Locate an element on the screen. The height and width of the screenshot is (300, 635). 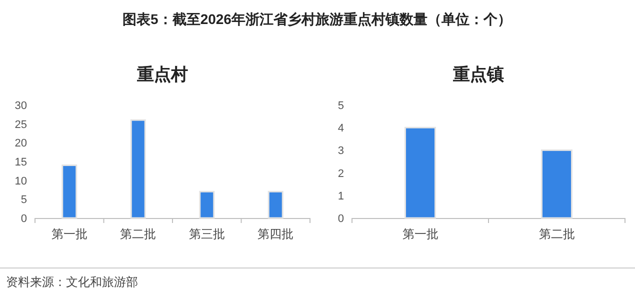
chart-title: 重点镇 is located at coordinates (478, 74).